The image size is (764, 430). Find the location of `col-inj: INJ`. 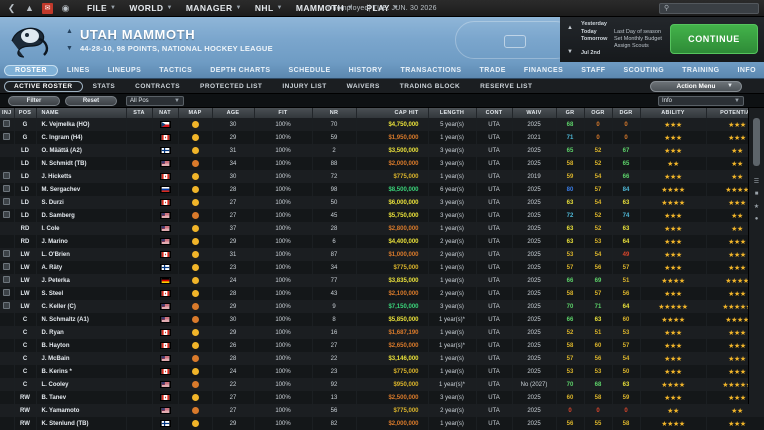

col-inj: INJ is located at coordinates (7, 113).